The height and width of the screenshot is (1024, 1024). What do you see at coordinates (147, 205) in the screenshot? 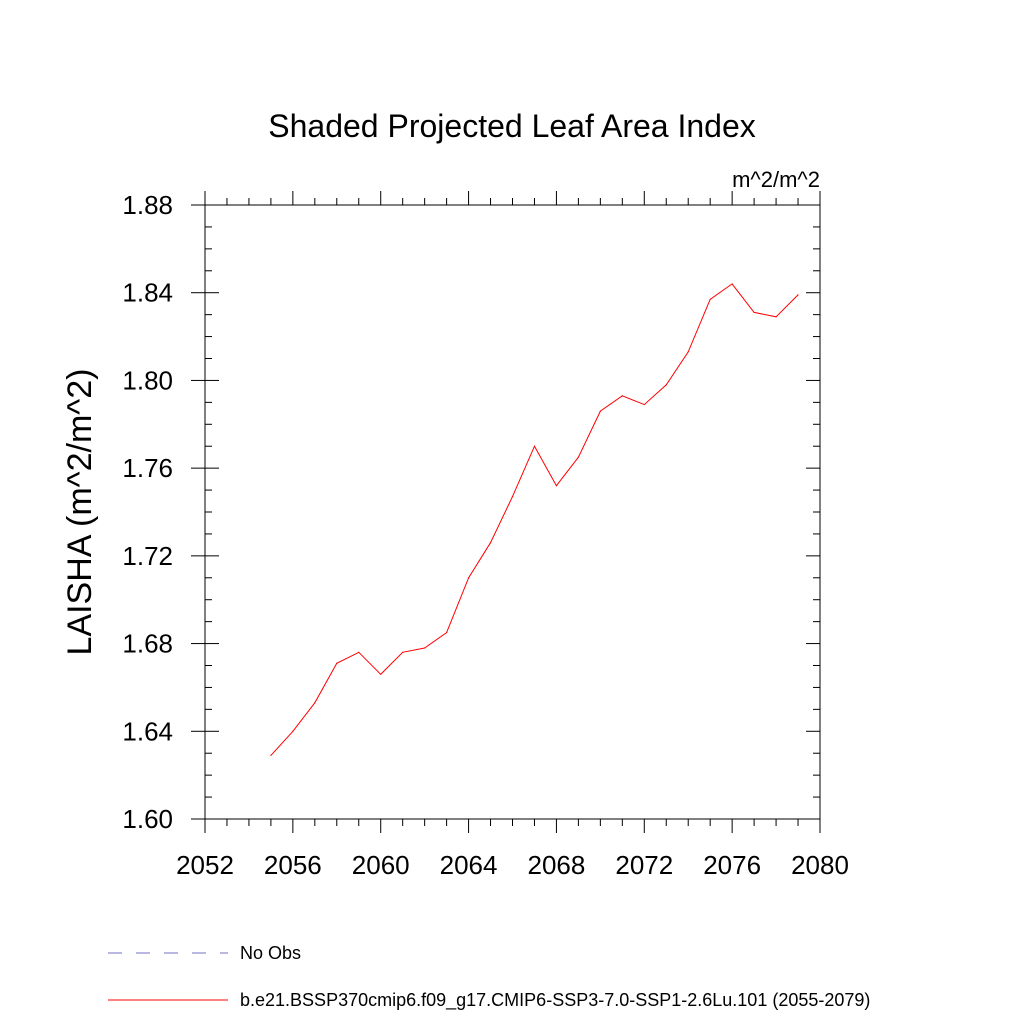
I see `y-tick-label: 1.88` at bounding box center [147, 205].